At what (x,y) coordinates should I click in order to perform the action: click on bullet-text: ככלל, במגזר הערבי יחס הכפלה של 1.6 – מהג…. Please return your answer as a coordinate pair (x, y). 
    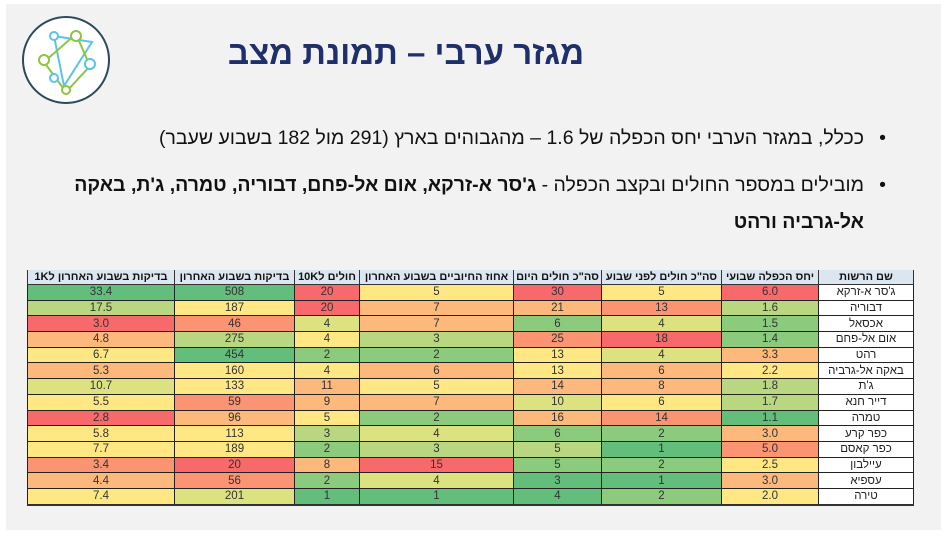
    Looking at the image, I should click on (511, 138).